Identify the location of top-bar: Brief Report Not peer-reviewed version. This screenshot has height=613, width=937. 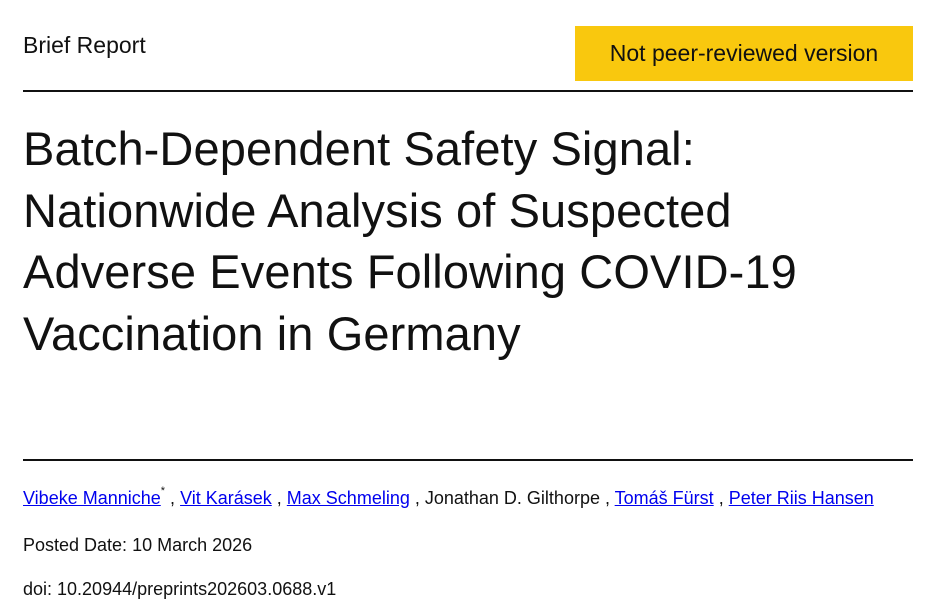
(468, 53).